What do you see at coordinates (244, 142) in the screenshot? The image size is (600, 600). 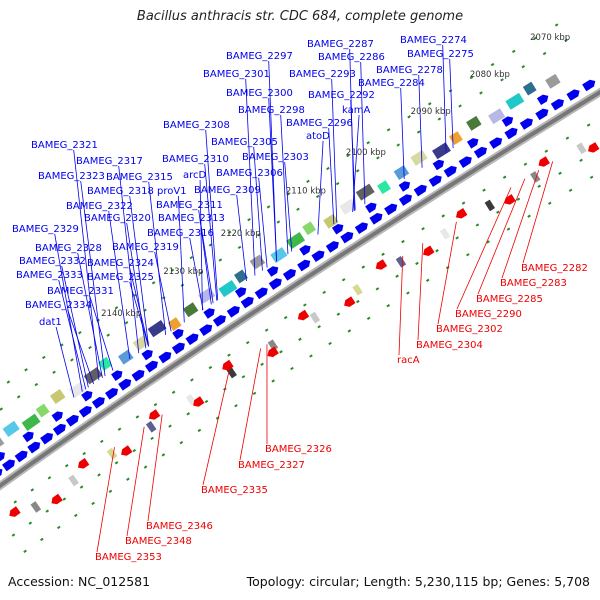 I see `forward-gene-label: BAMEG_2305` at bounding box center [244, 142].